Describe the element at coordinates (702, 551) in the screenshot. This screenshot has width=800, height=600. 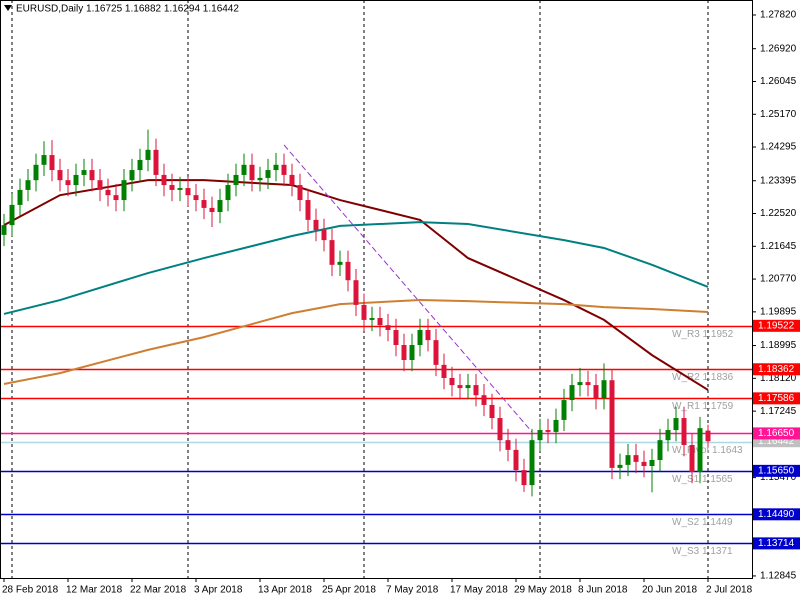
I see `level-text: W_S3 1.1371` at that location.